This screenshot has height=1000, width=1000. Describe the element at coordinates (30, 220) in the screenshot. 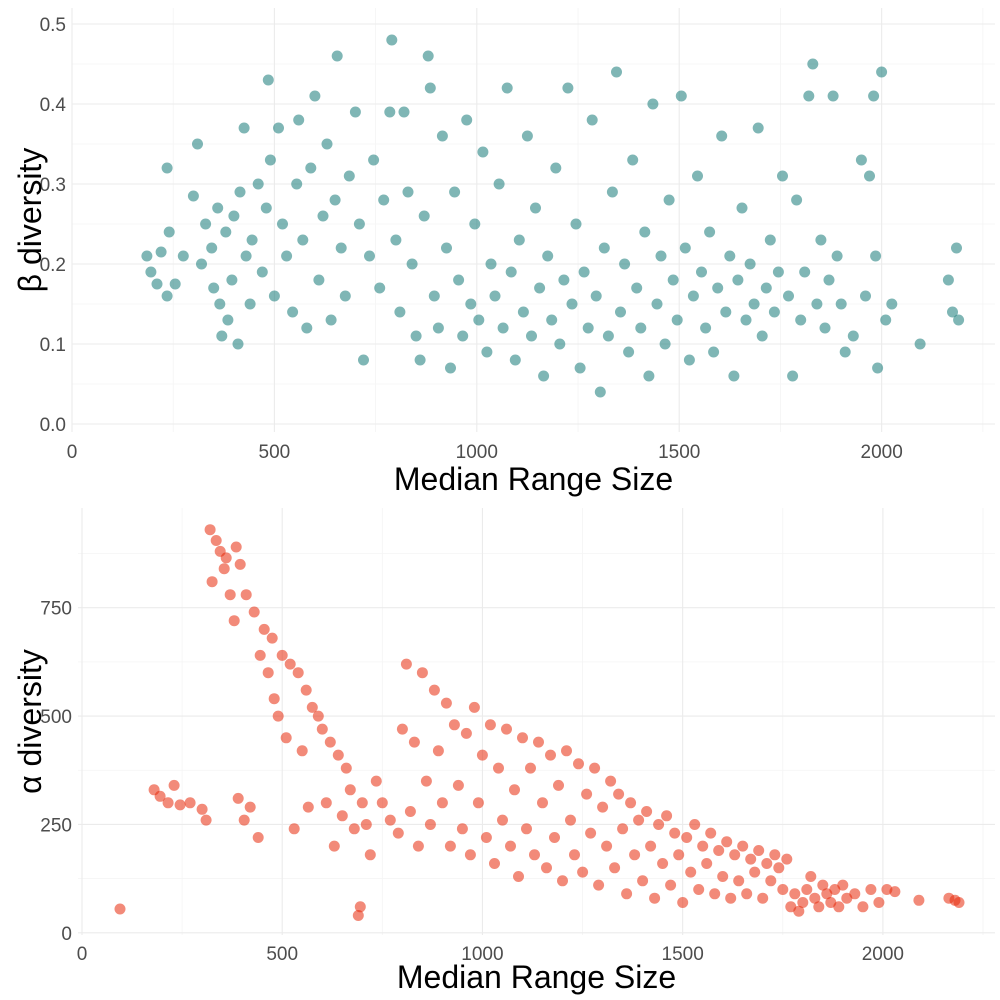

I see `beta-y-axis-title: β diversity` at that location.